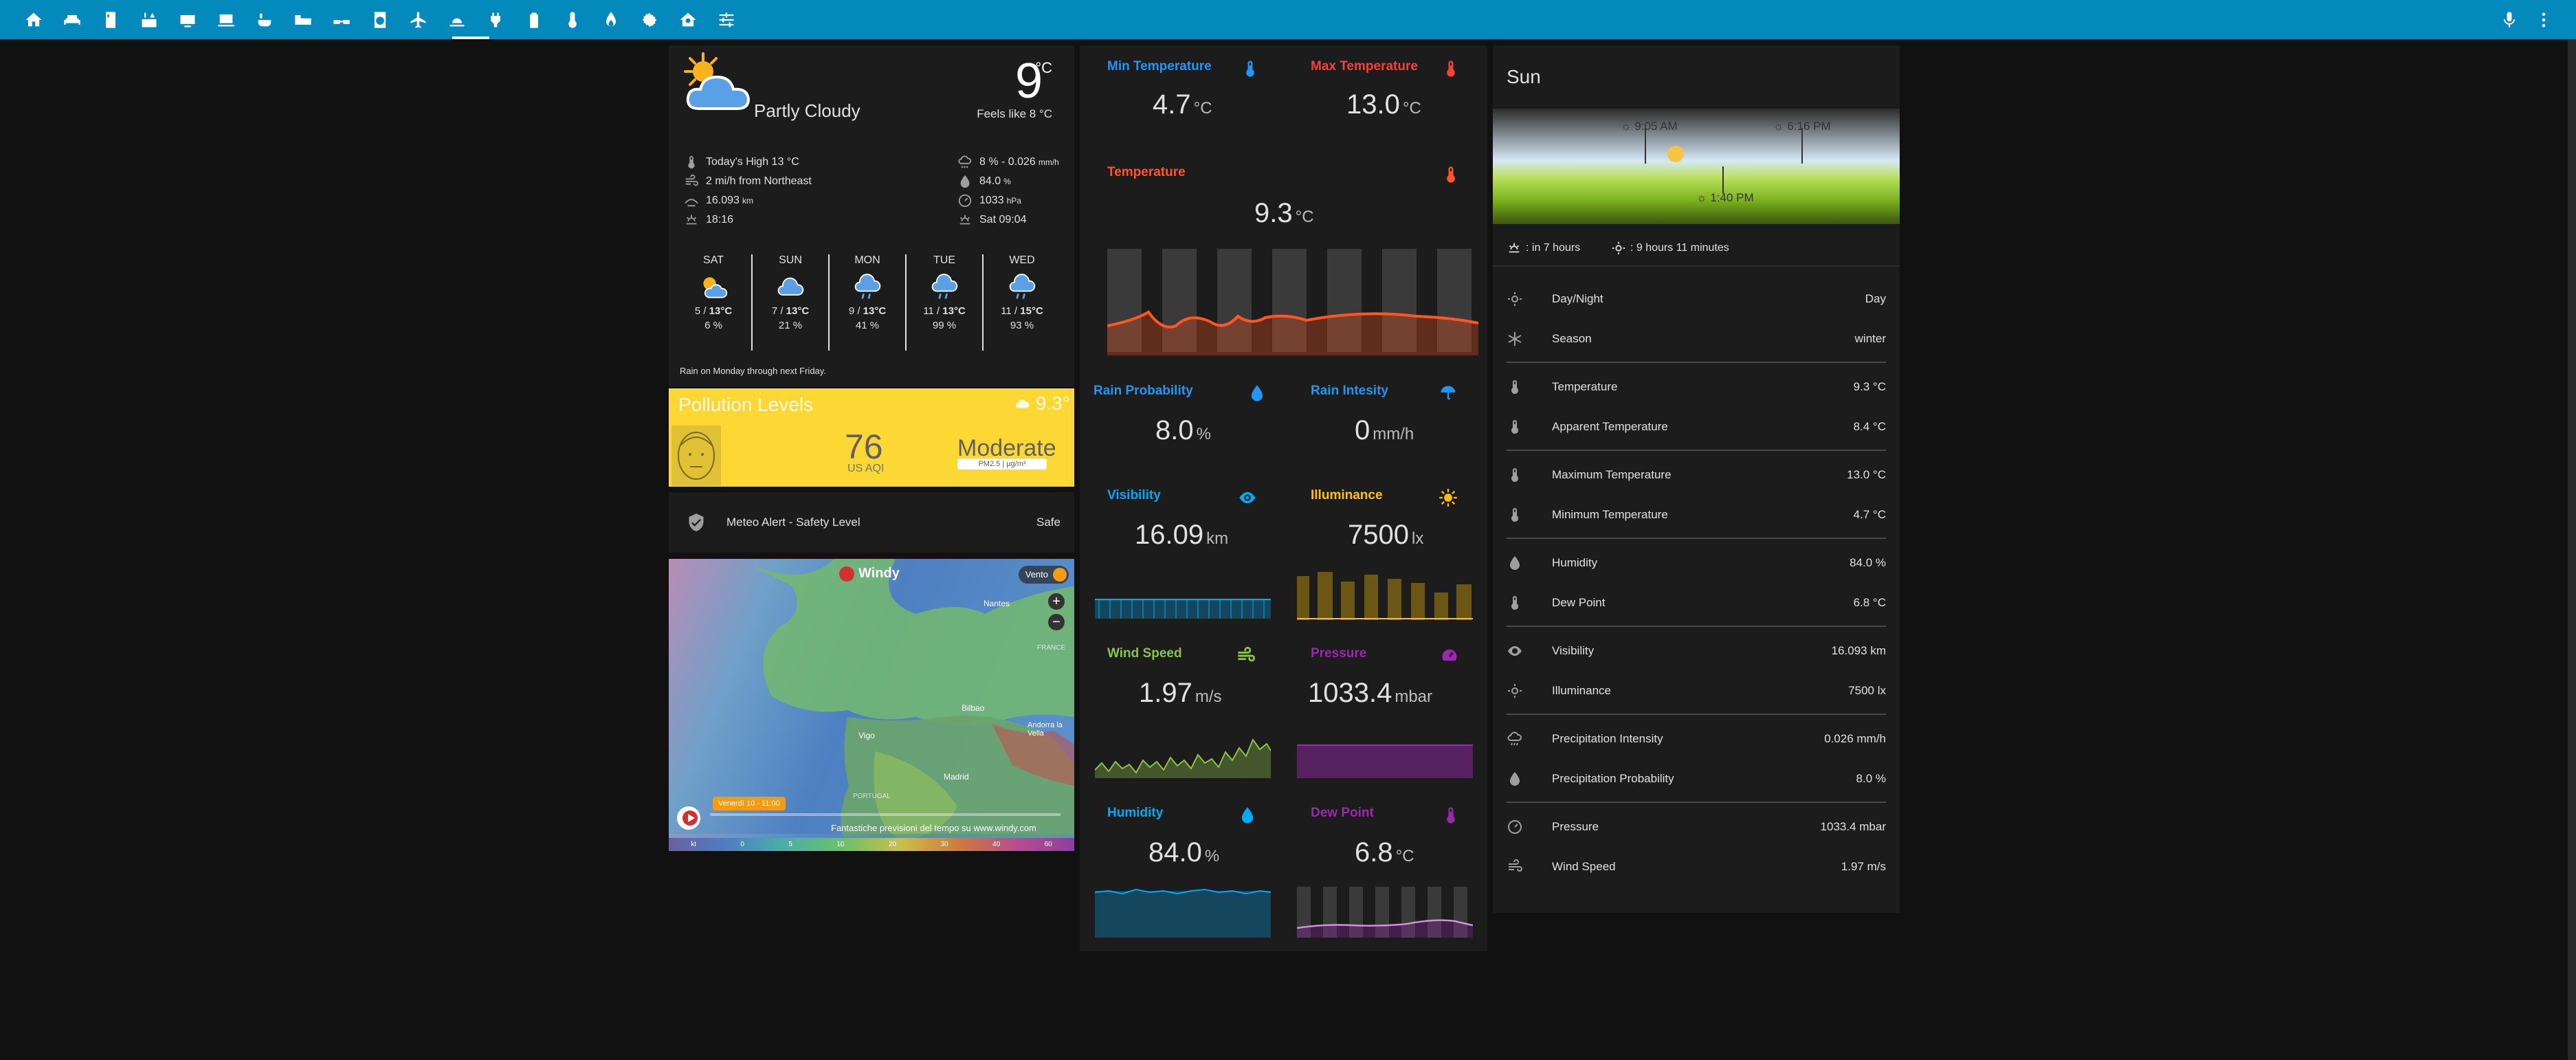 This screenshot has width=2576, height=1060. Describe the element at coordinates (1696, 299) in the screenshot. I see `sensor-row: Day/Night Day` at that location.